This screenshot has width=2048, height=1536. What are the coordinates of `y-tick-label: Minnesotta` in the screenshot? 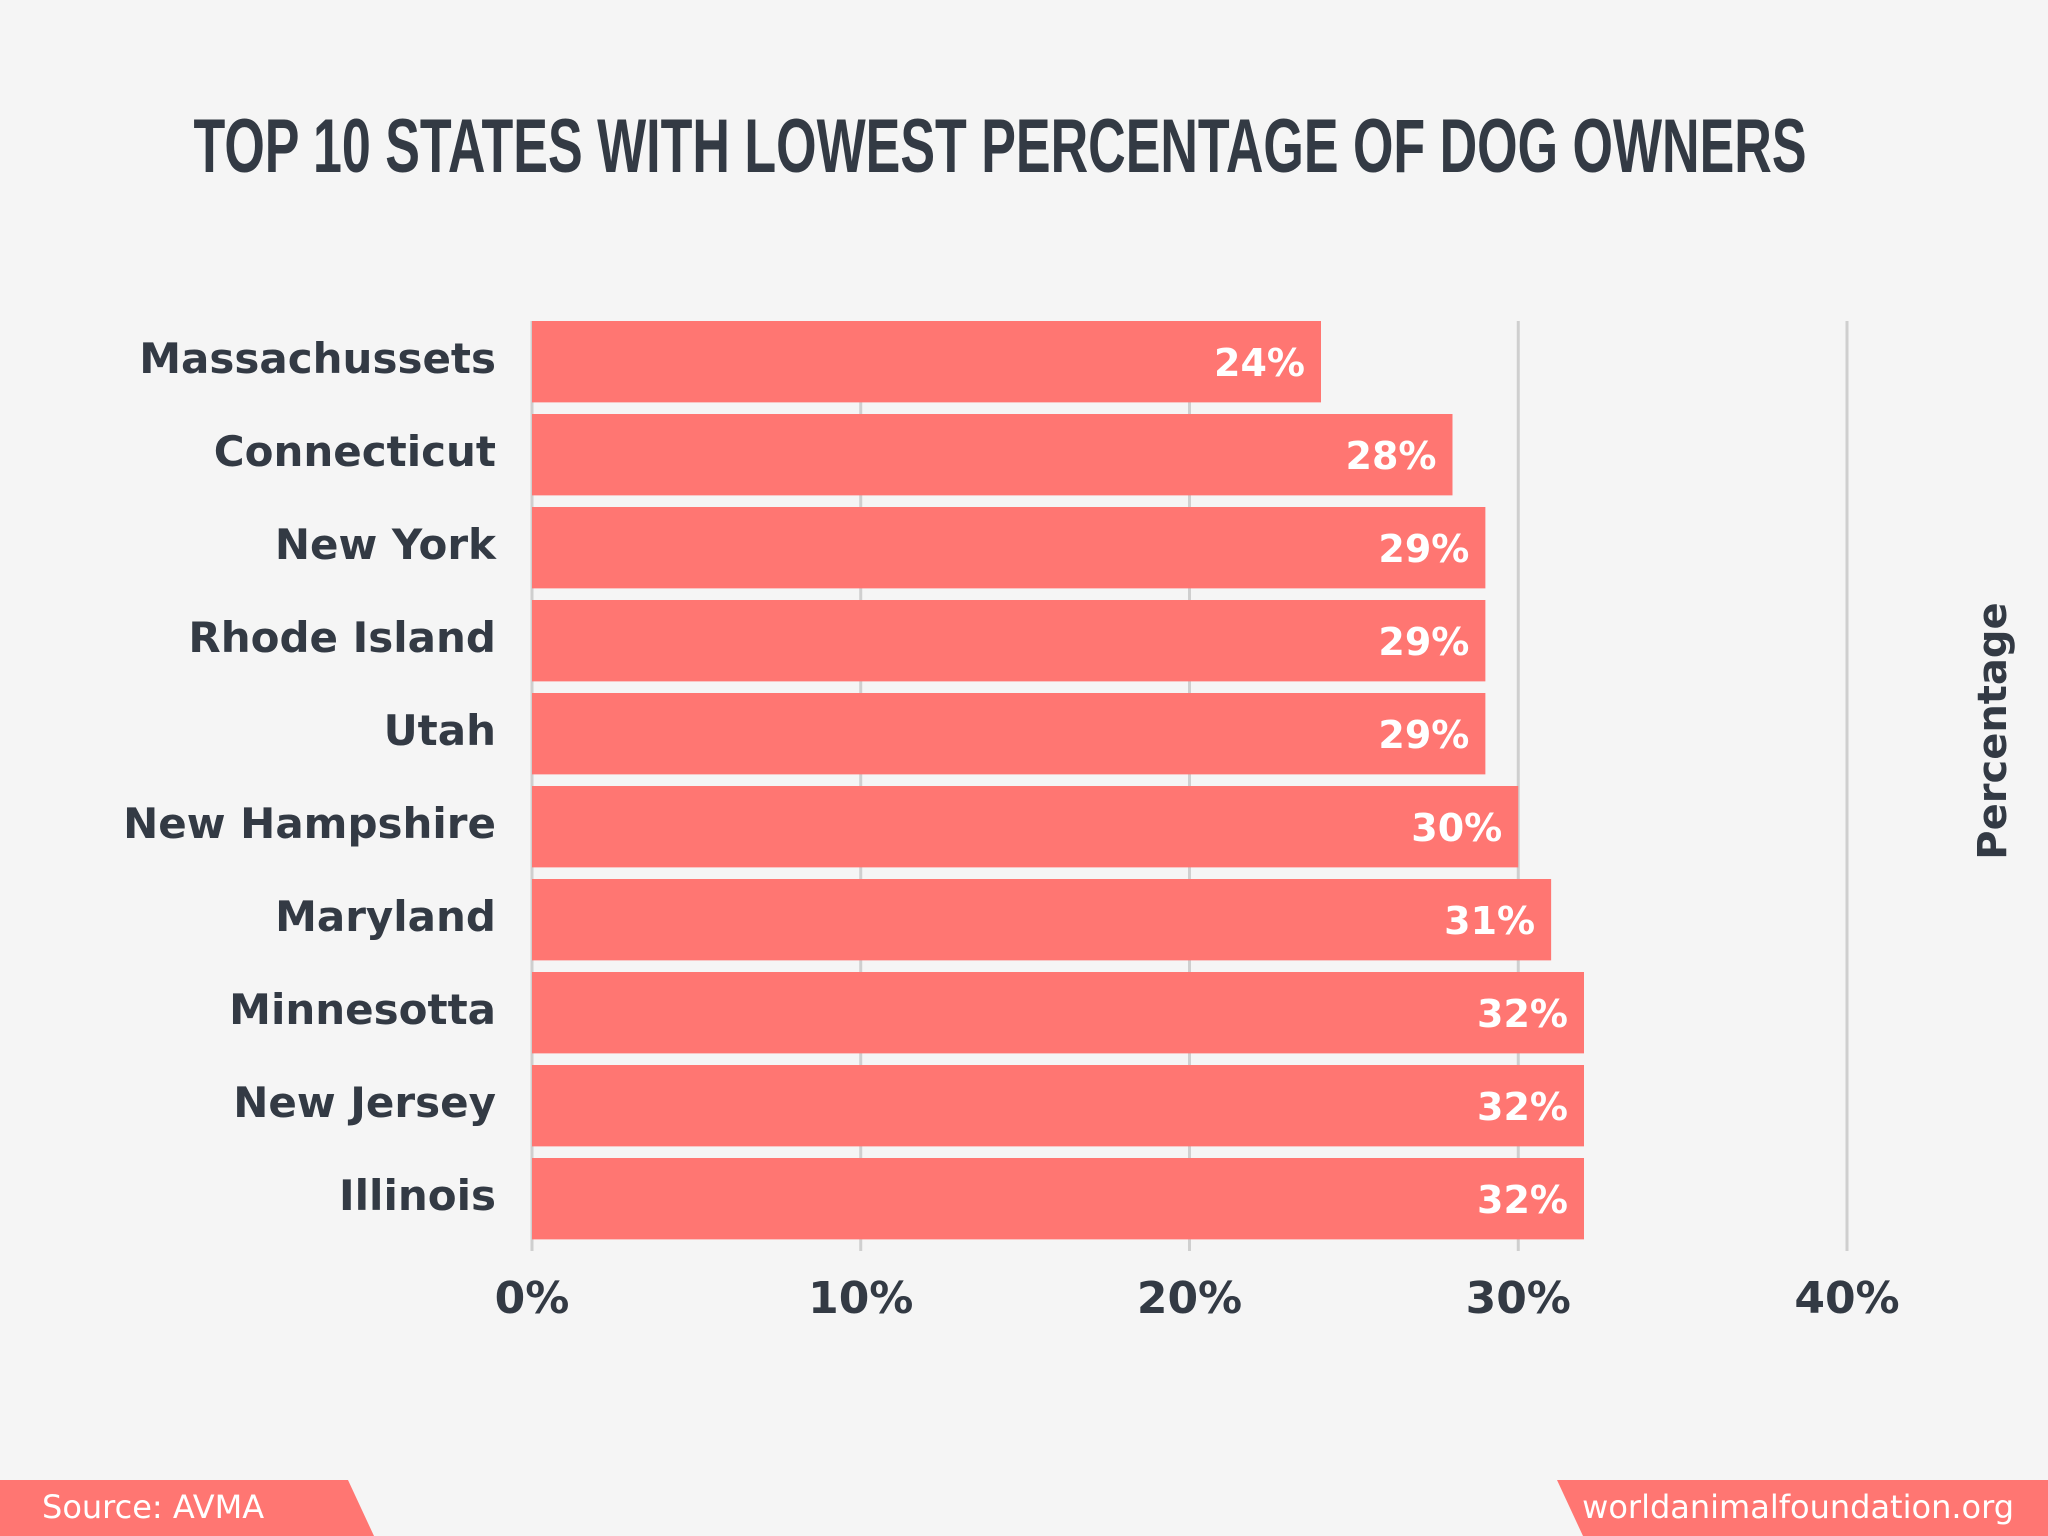 It's located at (362, 1009).